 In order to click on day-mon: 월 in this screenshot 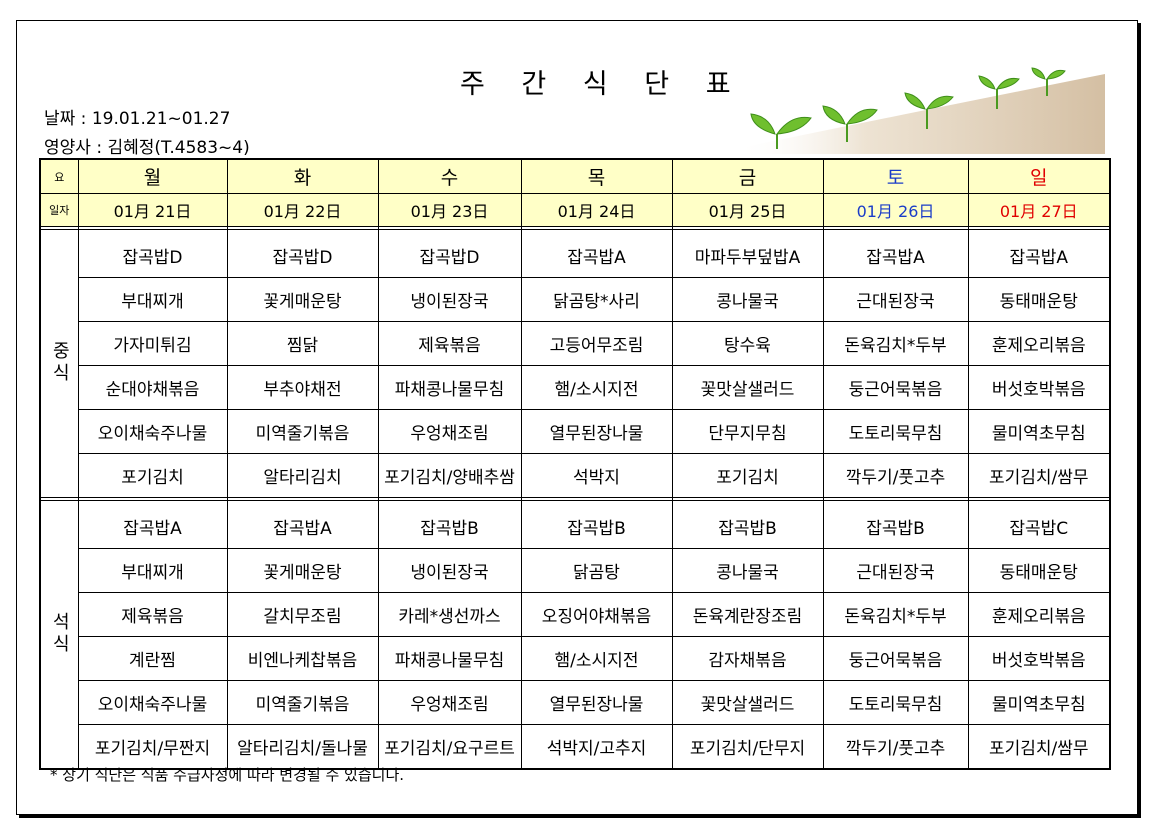, I will do `click(152, 176)`.